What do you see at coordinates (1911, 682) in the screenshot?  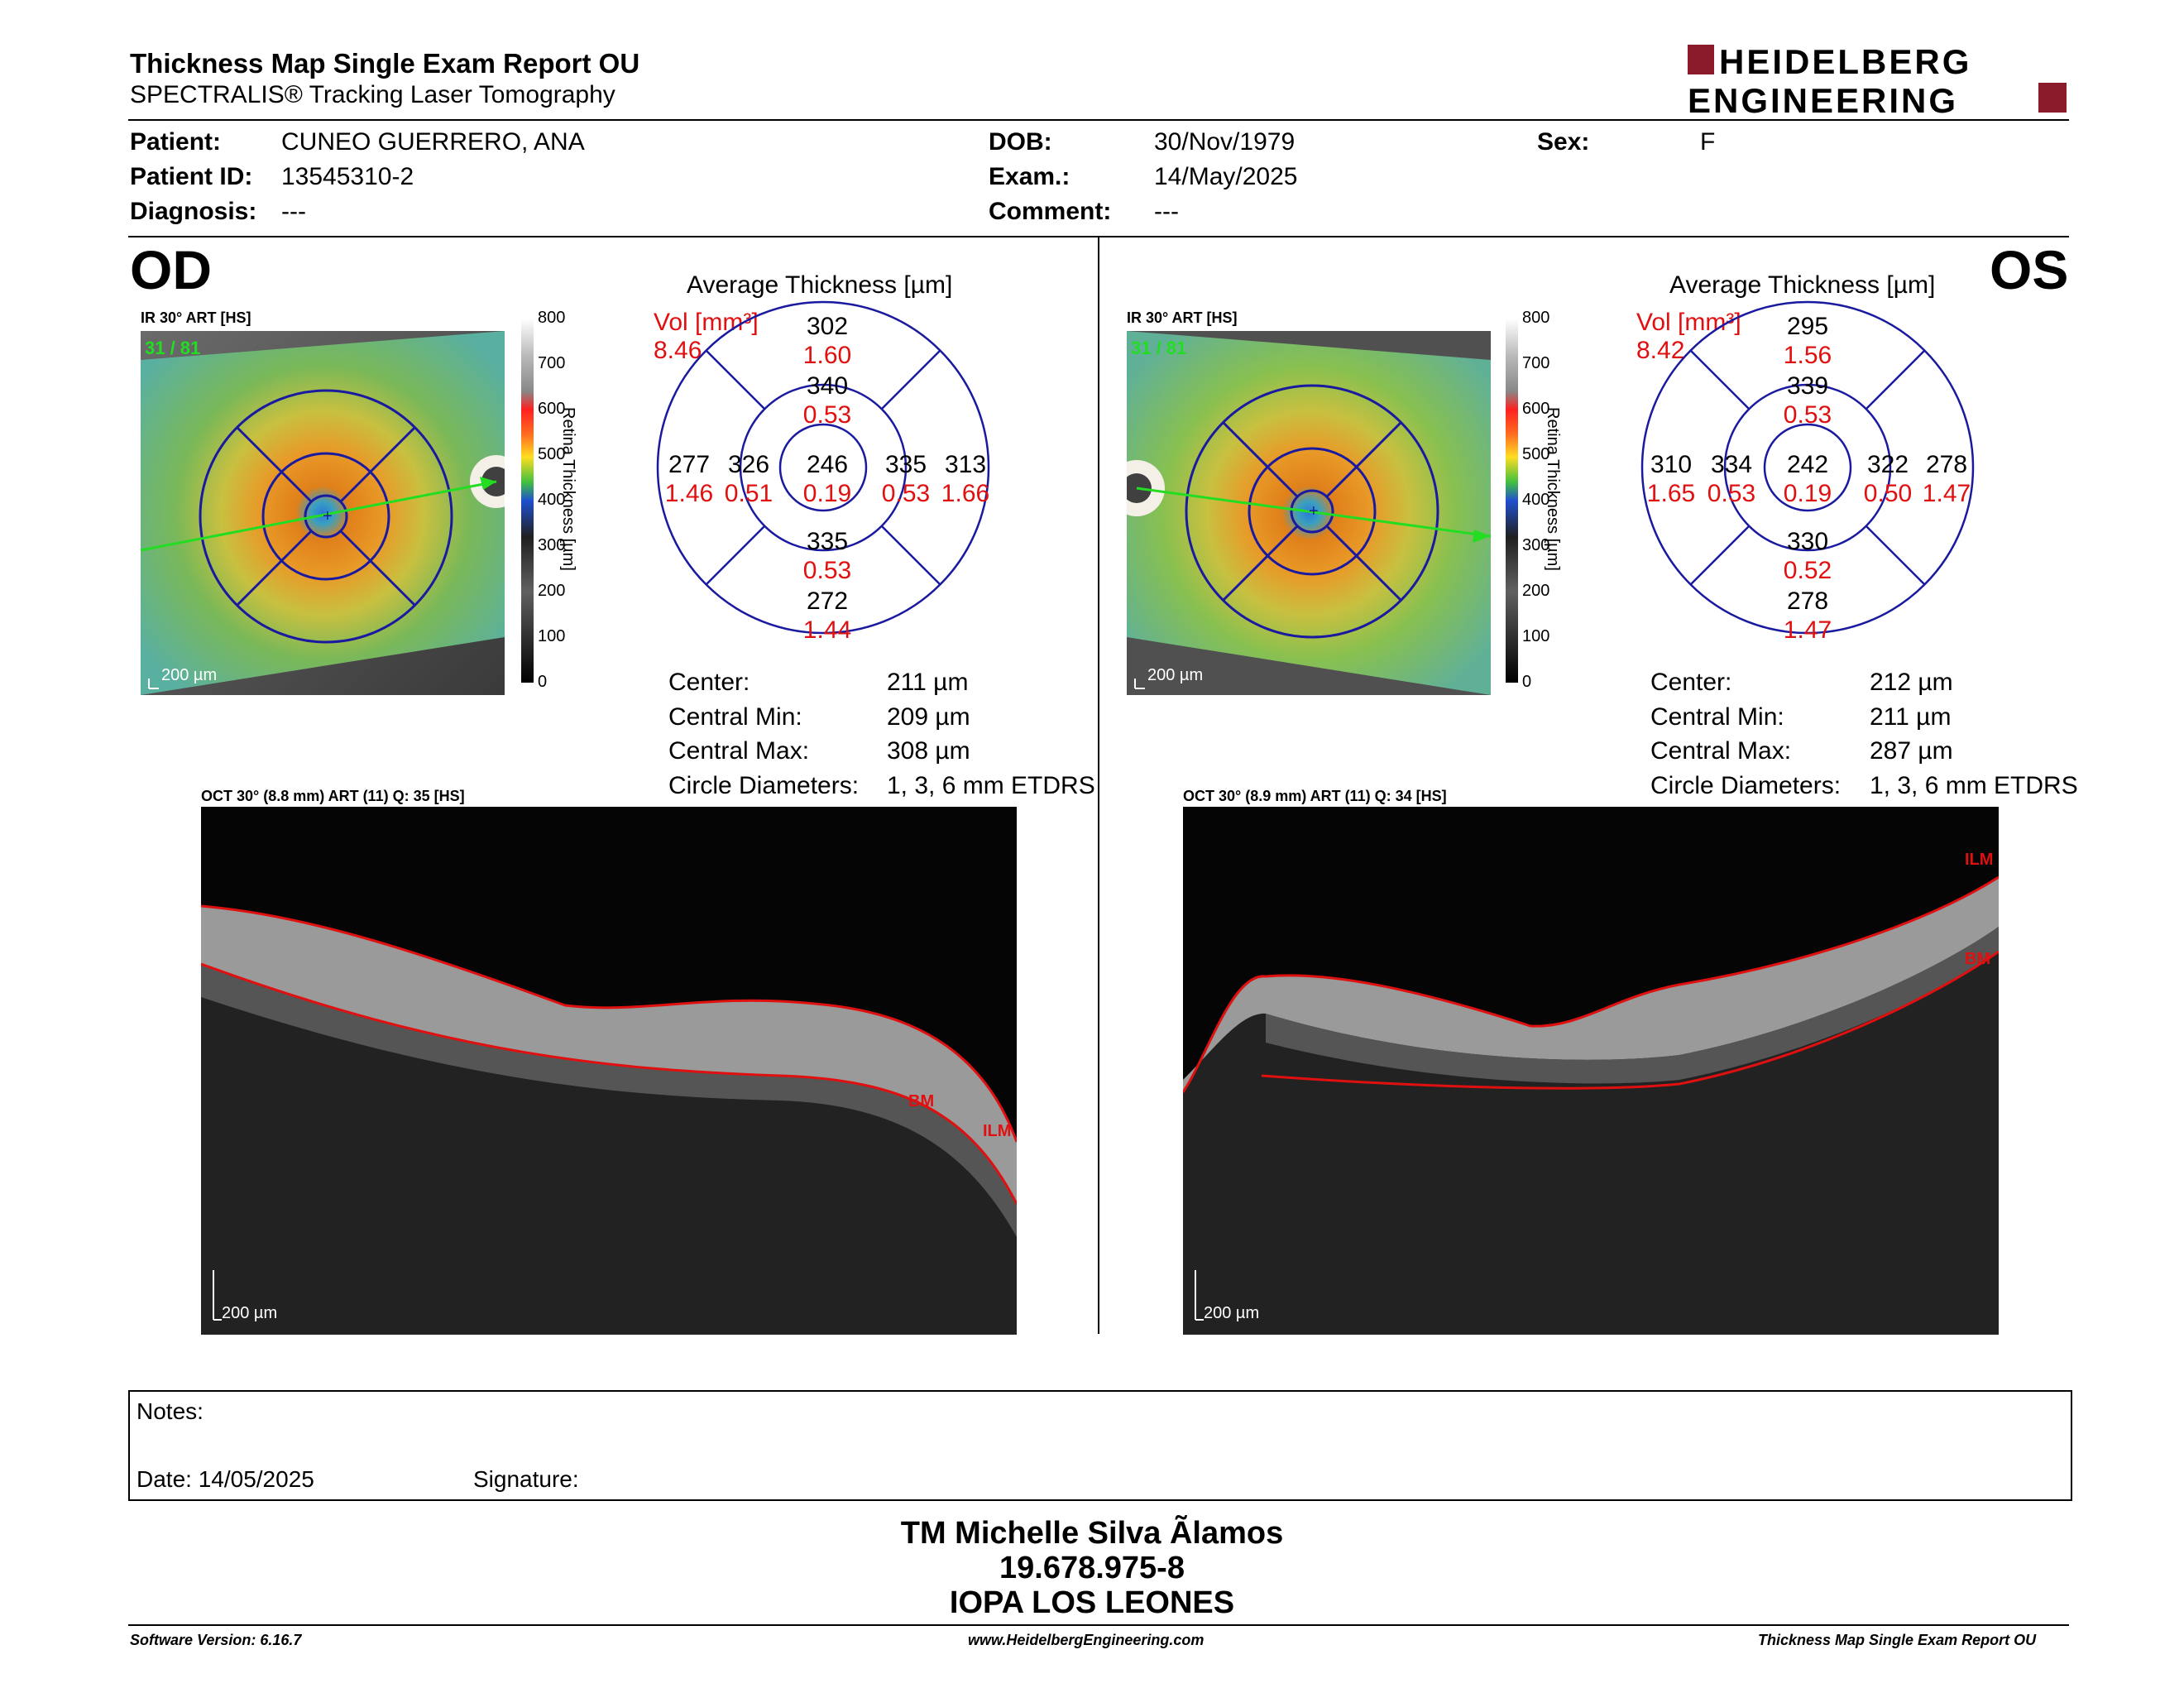 I see `os-center-value: 212 µm` at bounding box center [1911, 682].